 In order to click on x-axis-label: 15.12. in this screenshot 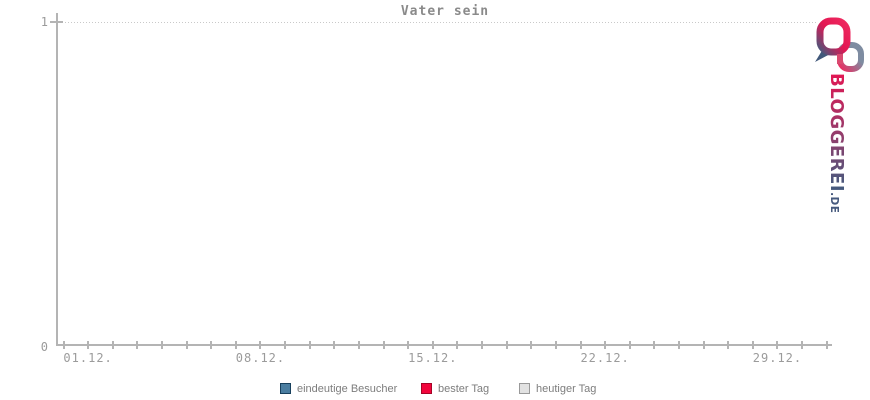, I will do `click(433, 358)`.